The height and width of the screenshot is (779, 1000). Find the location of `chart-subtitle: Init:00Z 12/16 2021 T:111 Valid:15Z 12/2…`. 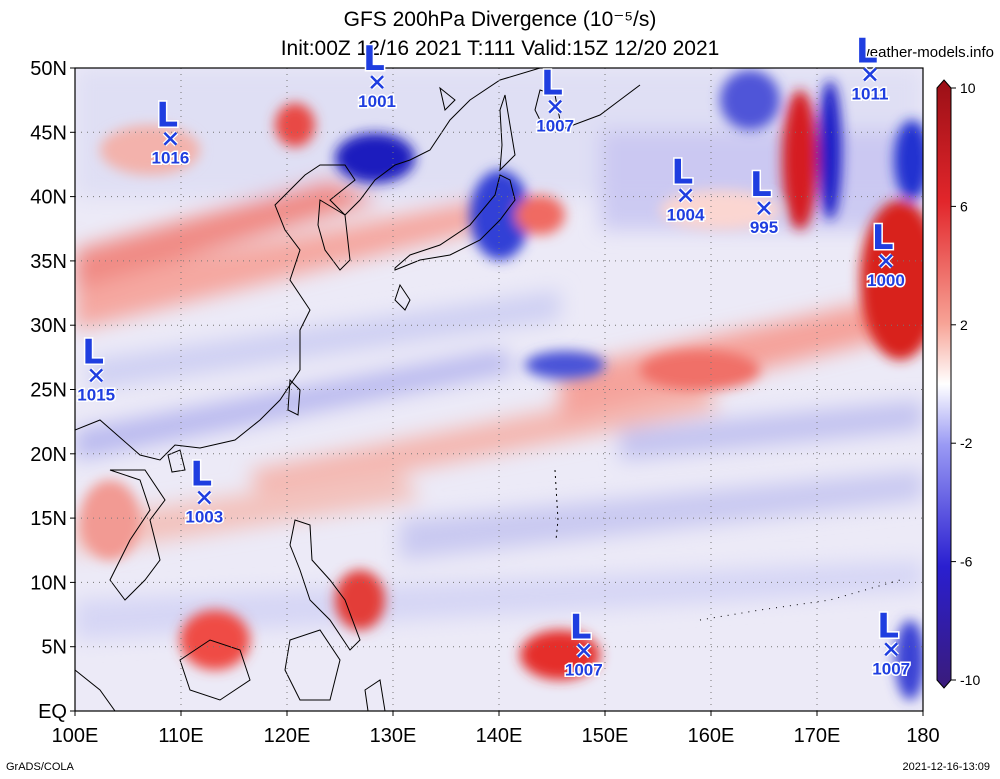

chart-subtitle: Init:00Z 12/16 2021 T:111 Valid:15Z 12/2… is located at coordinates (500, 48).